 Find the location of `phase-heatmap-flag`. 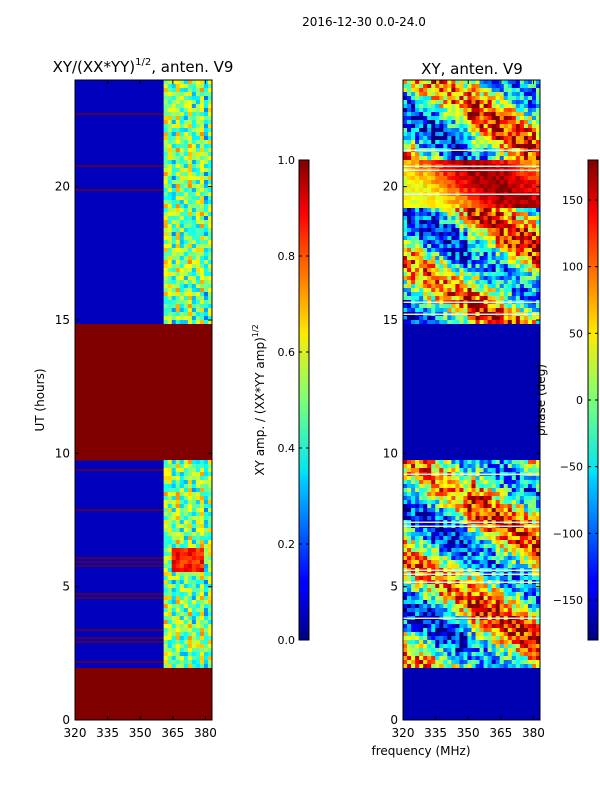

phase-heatmap-flag is located at coordinates (471, 430).